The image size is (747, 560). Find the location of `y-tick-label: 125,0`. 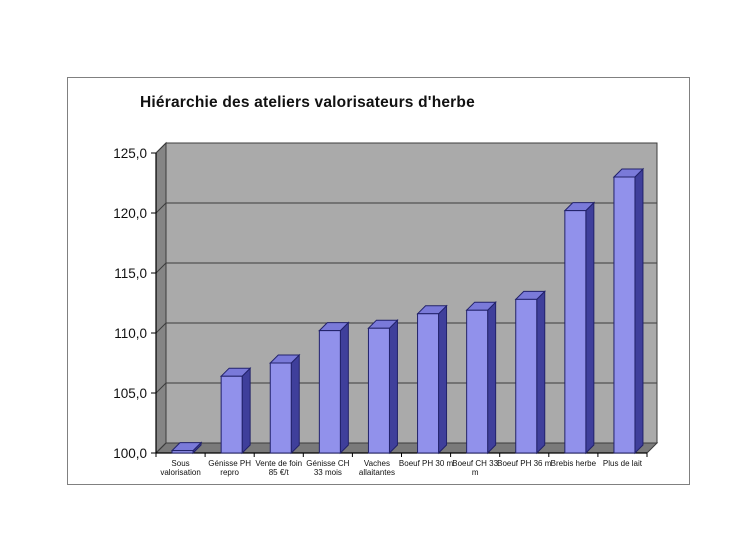

y-tick-label: 125,0 is located at coordinates (130, 153).